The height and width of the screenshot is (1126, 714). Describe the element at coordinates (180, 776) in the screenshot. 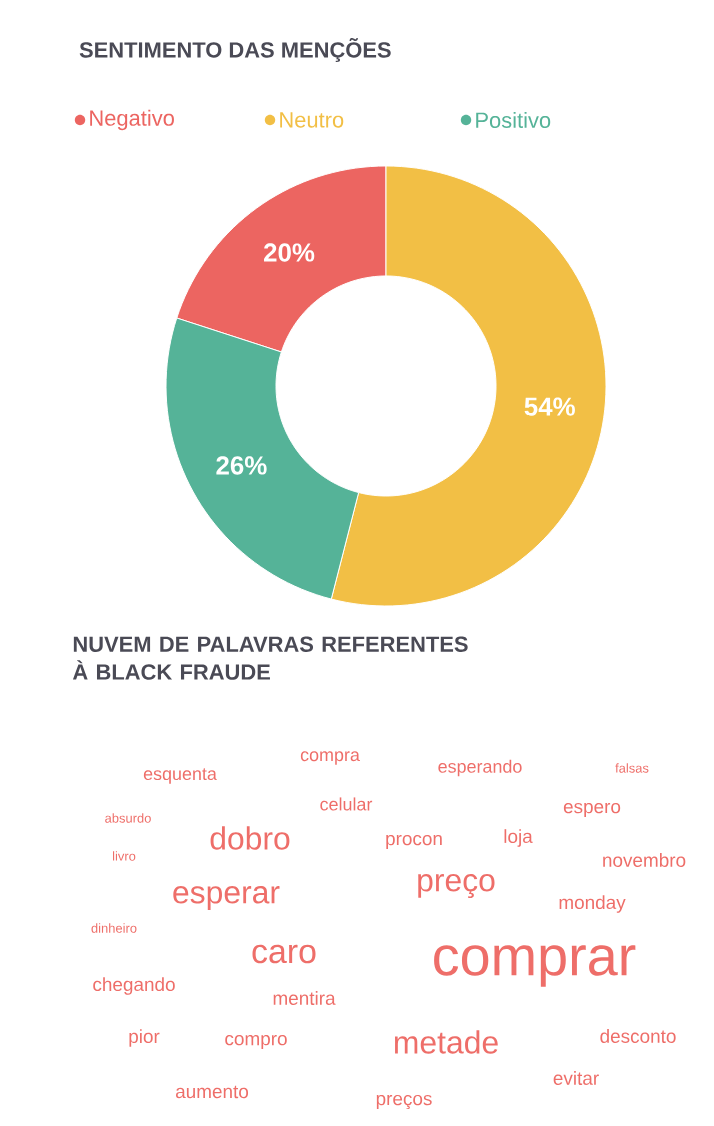

I see `text: esquenta` at that location.